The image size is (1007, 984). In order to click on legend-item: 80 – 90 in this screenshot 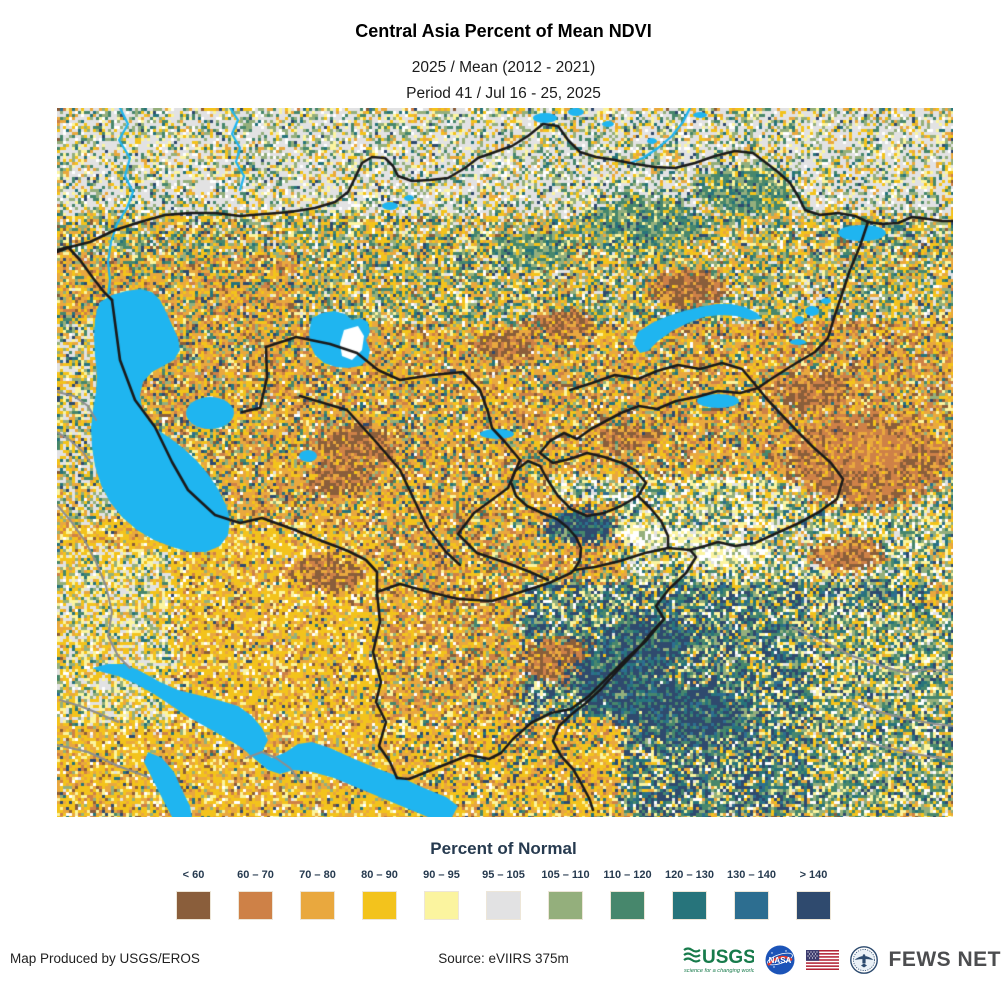, I will do `click(380, 894)`.